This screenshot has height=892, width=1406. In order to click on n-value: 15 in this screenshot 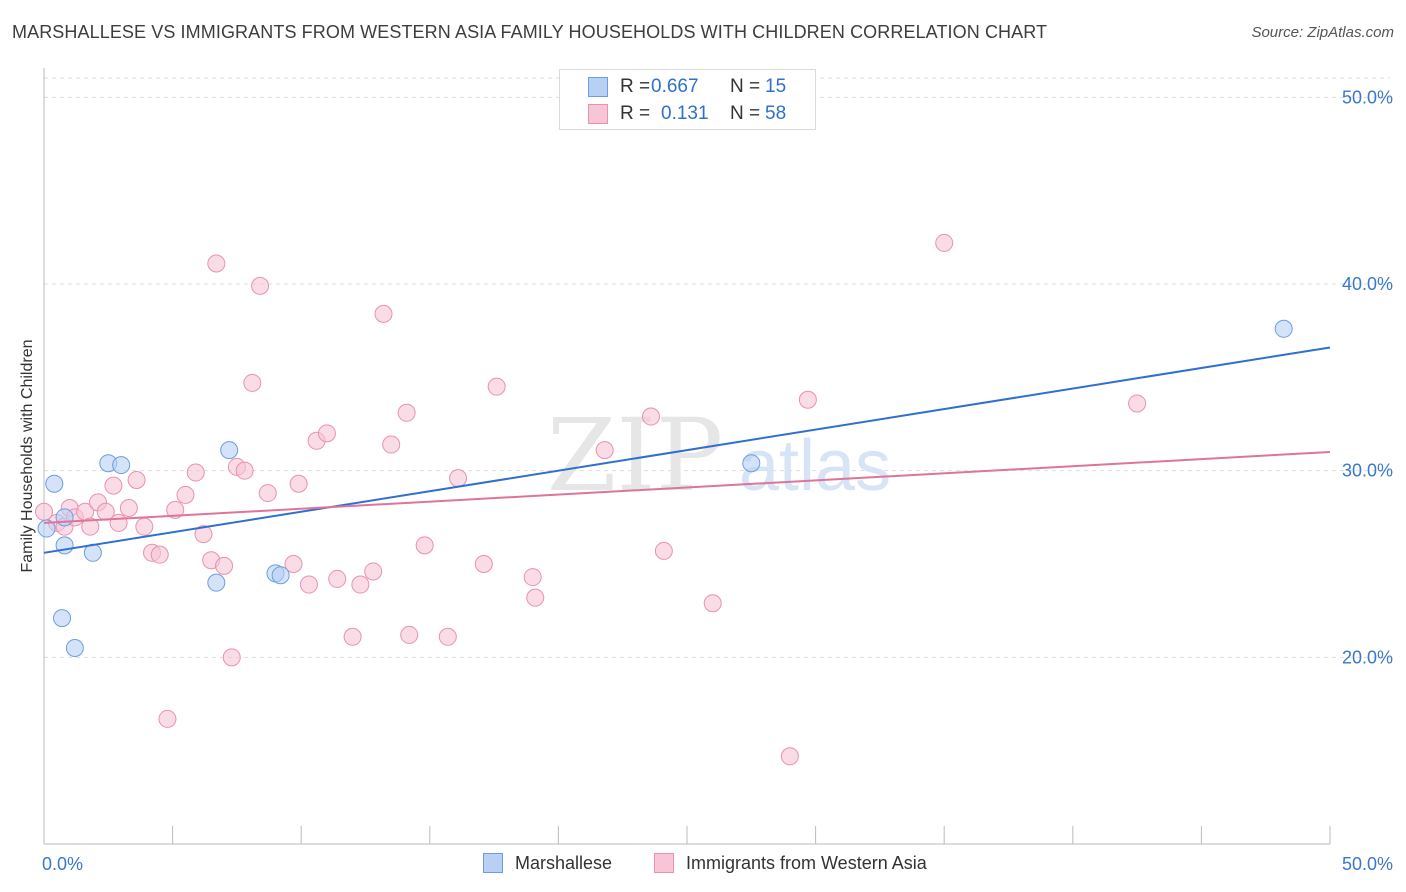, I will do `click(776, 86)`.